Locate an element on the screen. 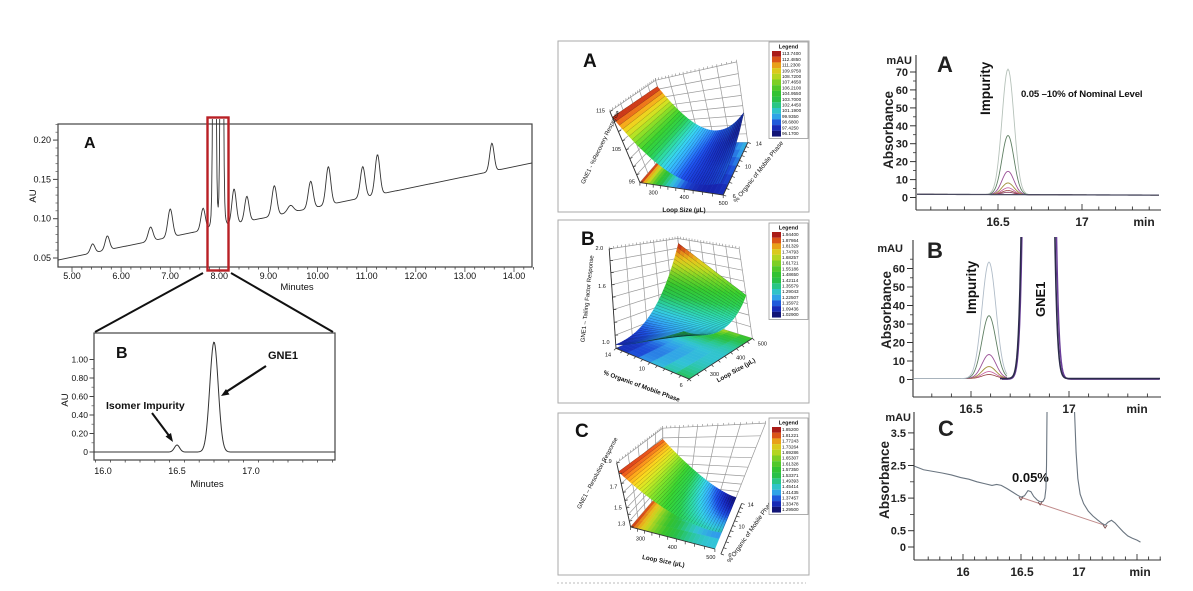 This screenshot has width=1193, height=591. svg-text: 1.00 is located at coordinates (79, 360).